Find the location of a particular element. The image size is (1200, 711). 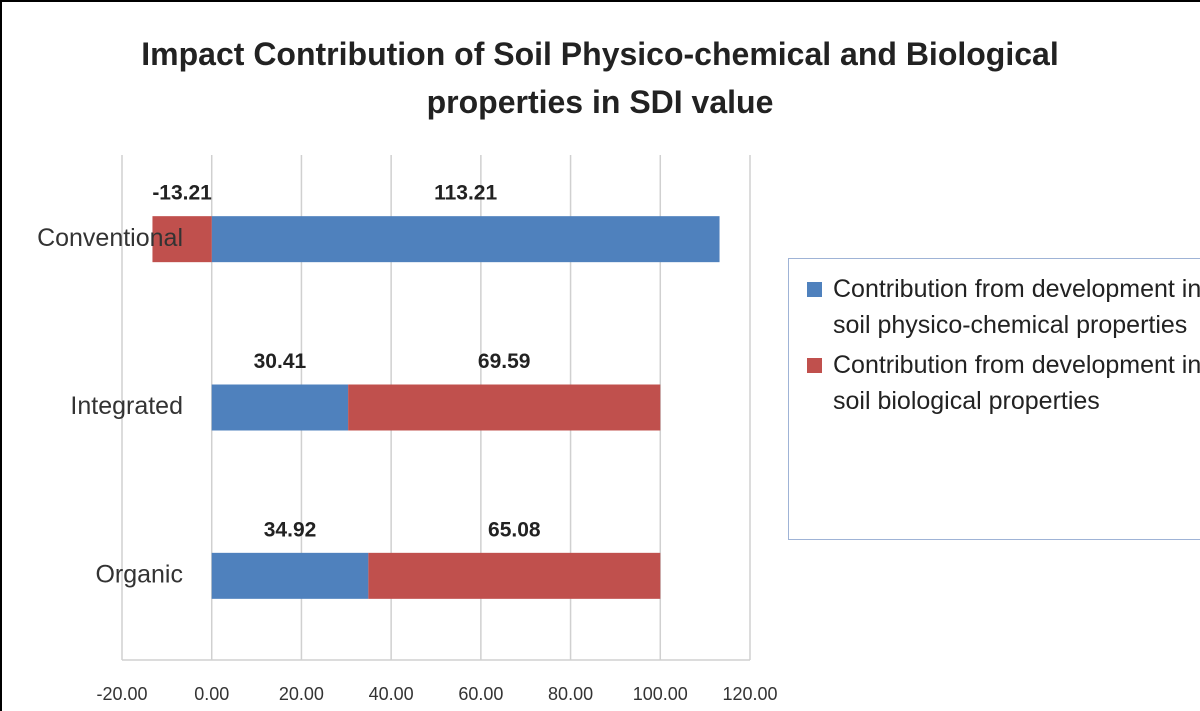

x-tick-label: -20.00 is located at coordinates (121, 694).